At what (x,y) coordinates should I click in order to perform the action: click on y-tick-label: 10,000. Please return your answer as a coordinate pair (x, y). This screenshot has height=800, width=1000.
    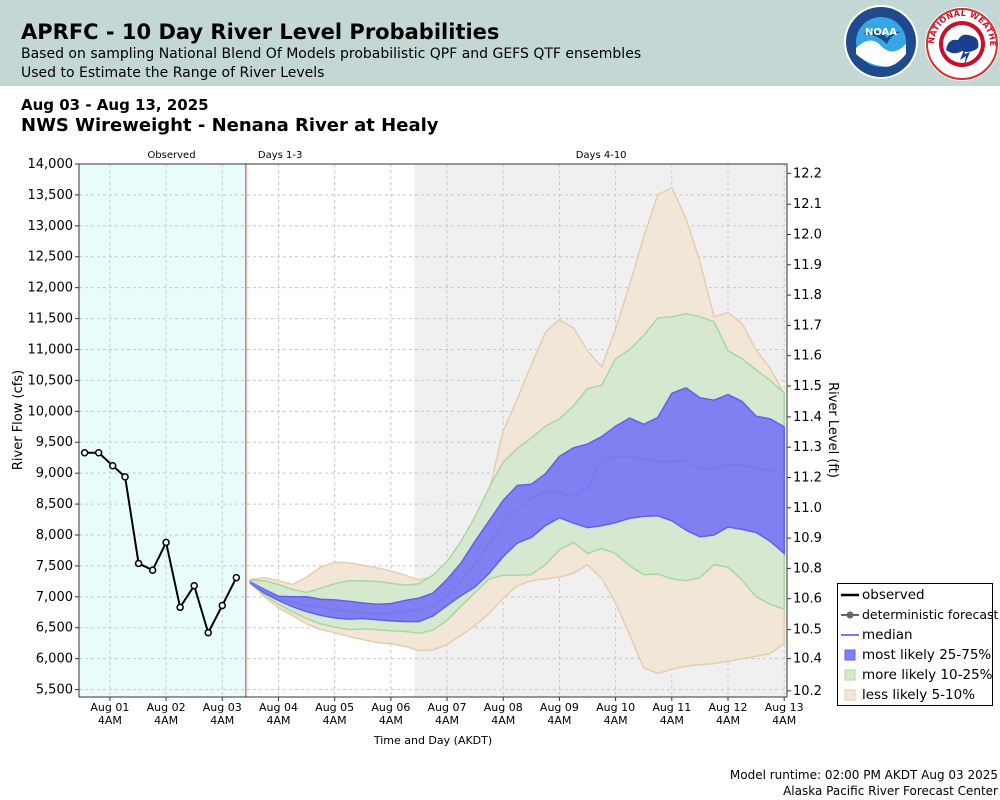
    Looking at the image, I should click on (51, 411).